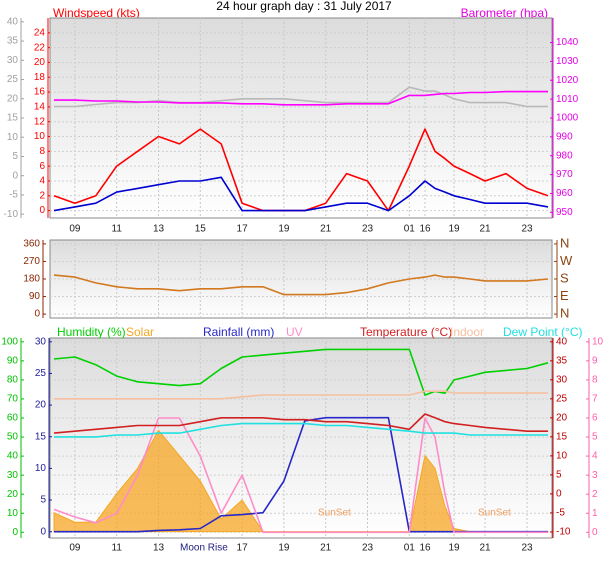  What do you see at coordinates (425, 229) in the screenshot?
I see `x-tick-label: 16` at bounding box center [425, 229].